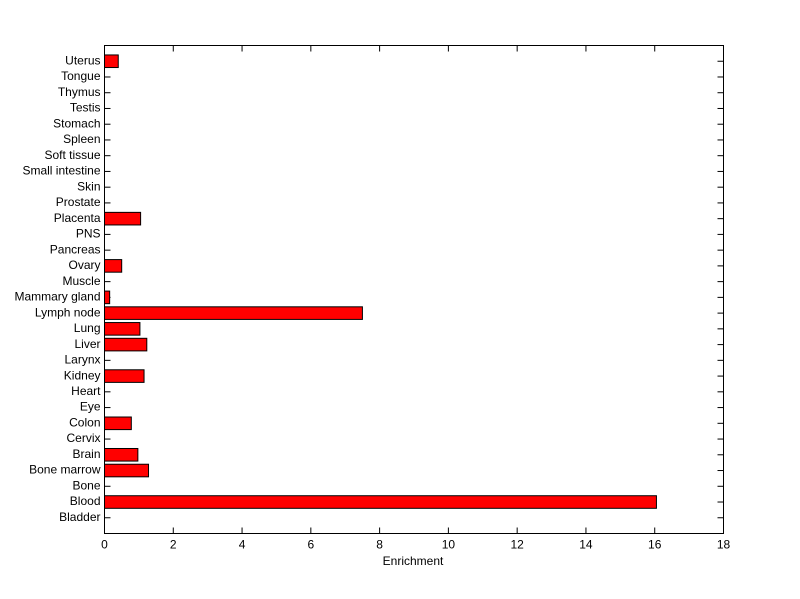 The width and height of the screenshot is (800, 599). What do you see at coordinates (79, 92) in the screenshot?
I see `y-tick-label: Thymus` at bounding box center [79, 92].